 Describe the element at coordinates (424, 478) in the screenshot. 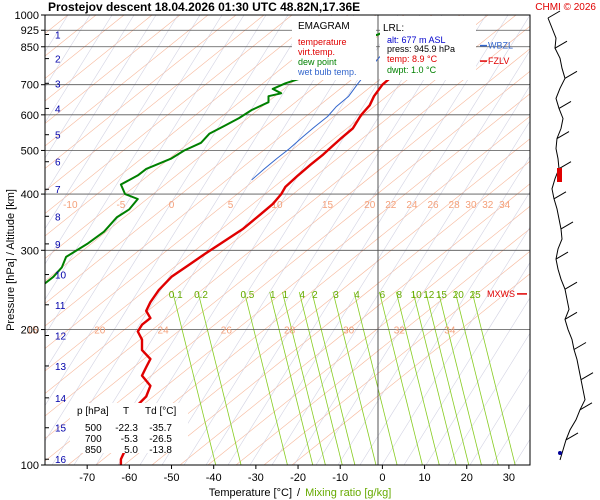

I see `temperature-tick-label: 10` at that location.